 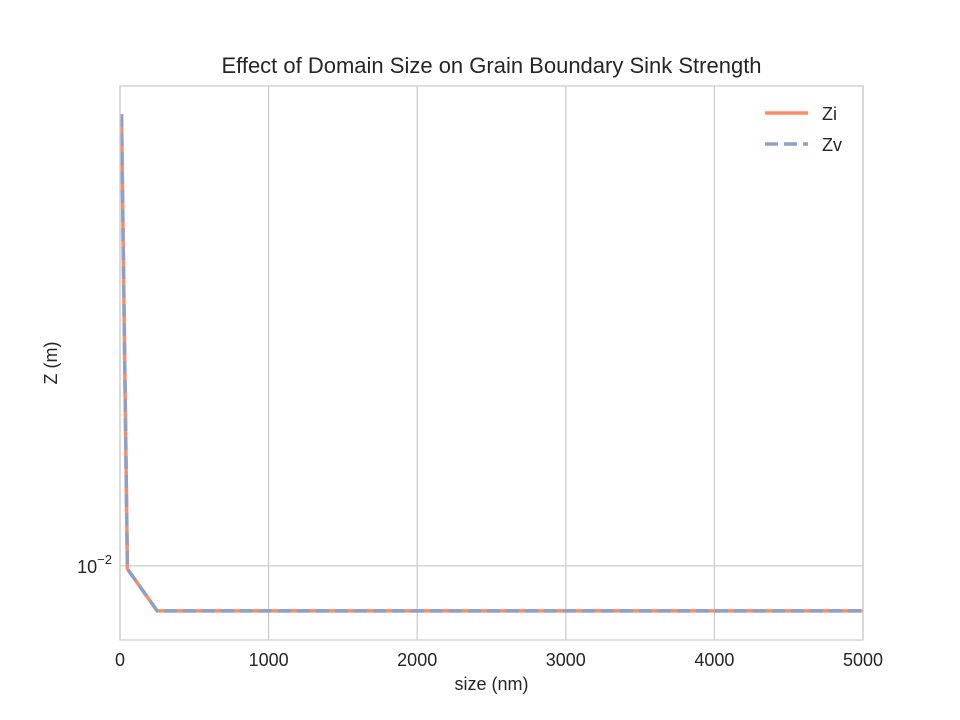 I want to click on y-axis-label: Z (m), so click(x=51, y=363).